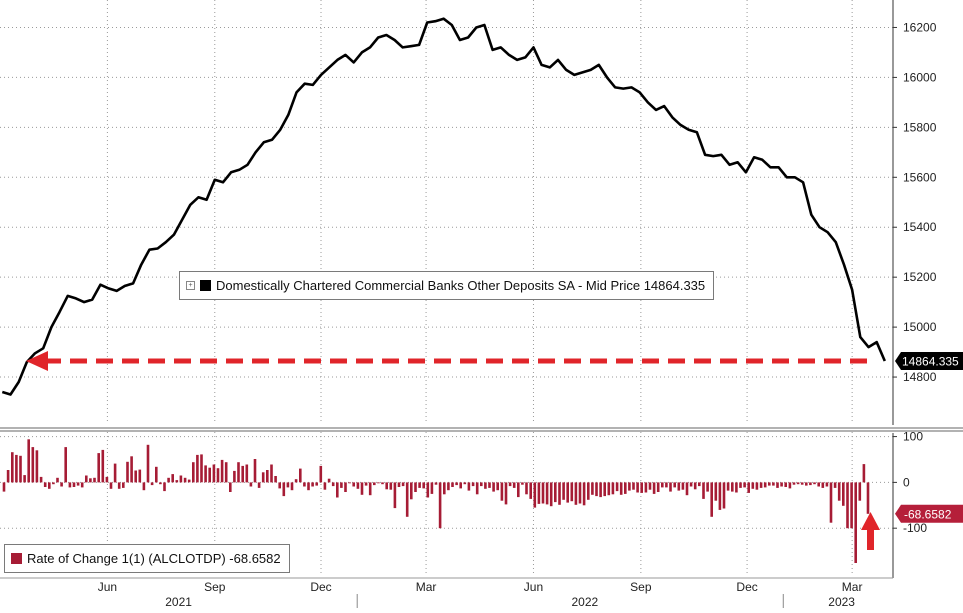 The image size is (963, 613). I want to click on roc-tick-label: 0, so click(906, 482).